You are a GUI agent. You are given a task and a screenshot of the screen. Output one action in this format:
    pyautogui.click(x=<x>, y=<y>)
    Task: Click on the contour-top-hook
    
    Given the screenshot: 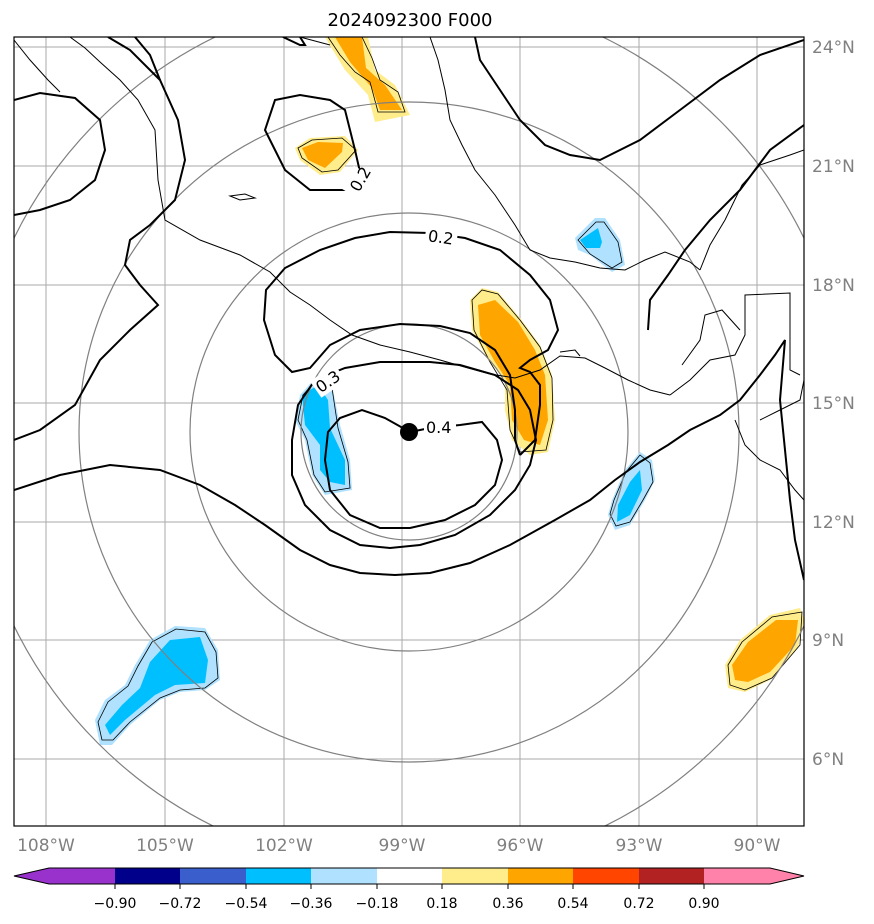 What is the action you would take?
    pyautogui.click(x=294, y=41)
    